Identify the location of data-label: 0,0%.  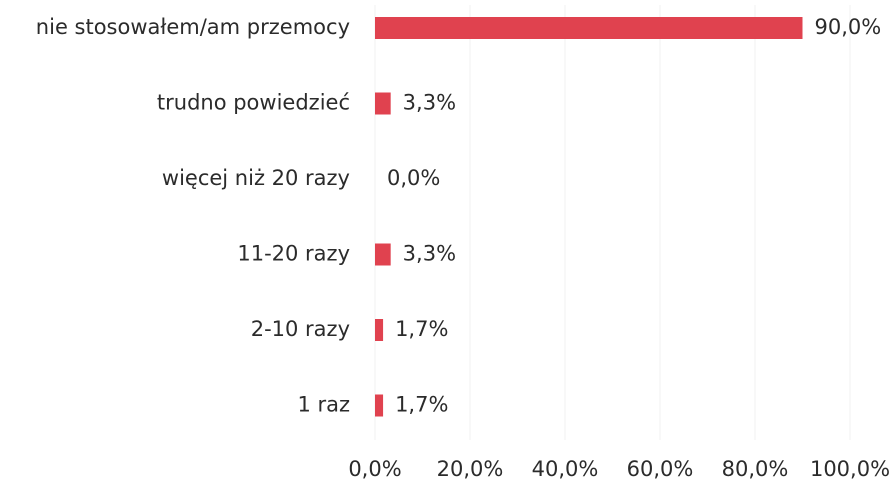
(413, 178).